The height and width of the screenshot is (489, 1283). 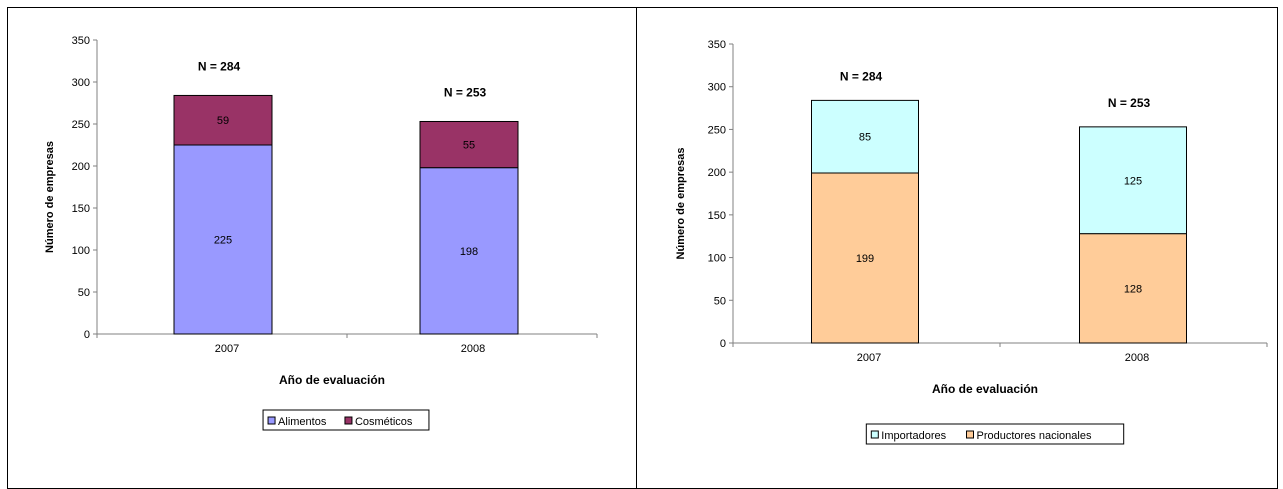 I want to click on legend-label: Cosméticos, so click(x=384, y=422).